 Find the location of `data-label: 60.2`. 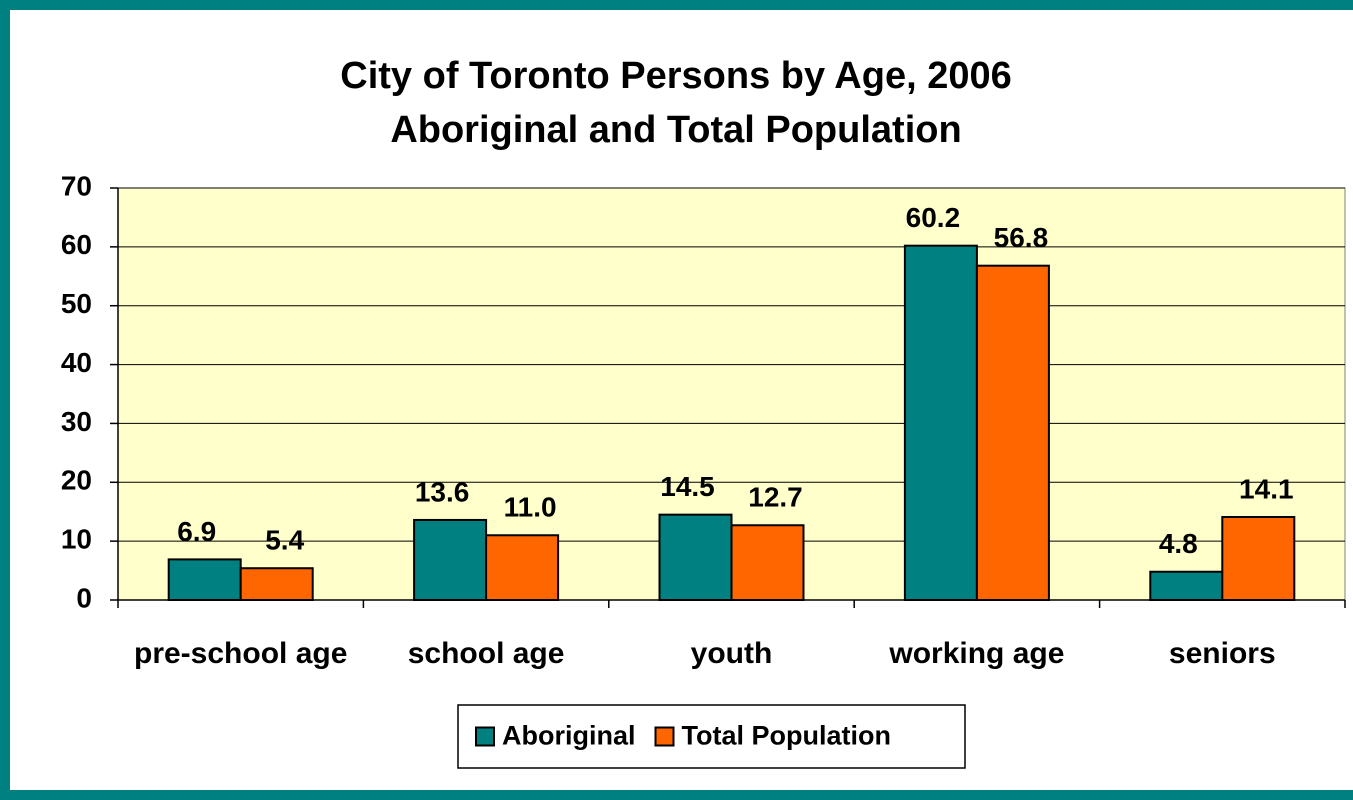

data-label: 60.2 is located at coordinates (933, 217).